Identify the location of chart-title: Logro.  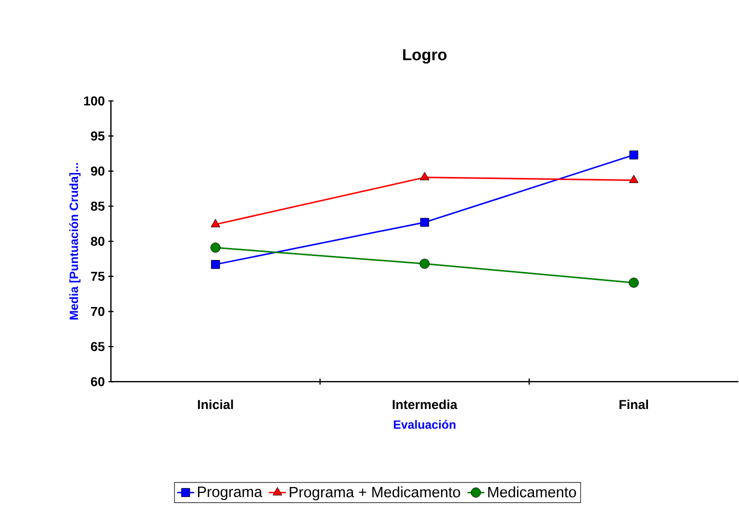
(425, 56).